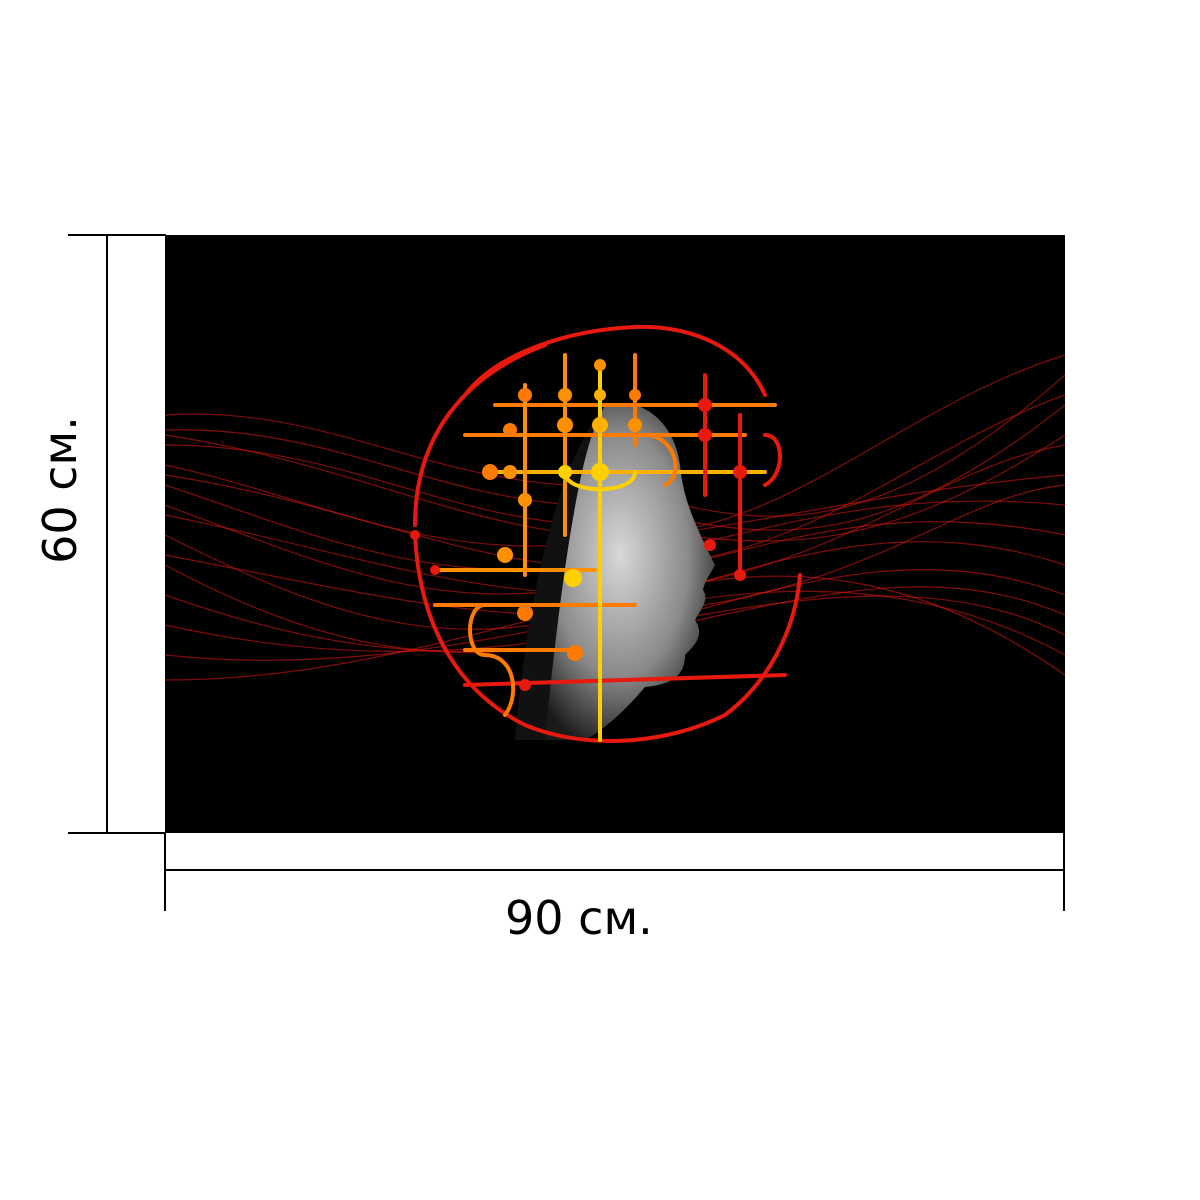 The image size is (1200, 1200). I want to click on circuit-sphere, so click(607, 533).